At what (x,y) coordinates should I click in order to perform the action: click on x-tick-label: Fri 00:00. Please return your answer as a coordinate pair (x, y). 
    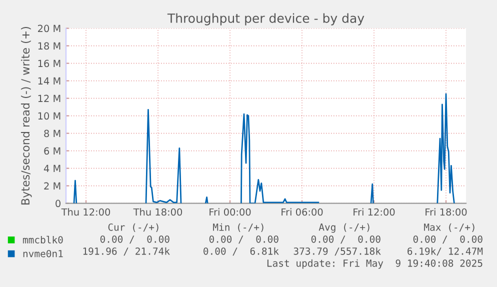
    Looking at the image, I should click on (230, 212).